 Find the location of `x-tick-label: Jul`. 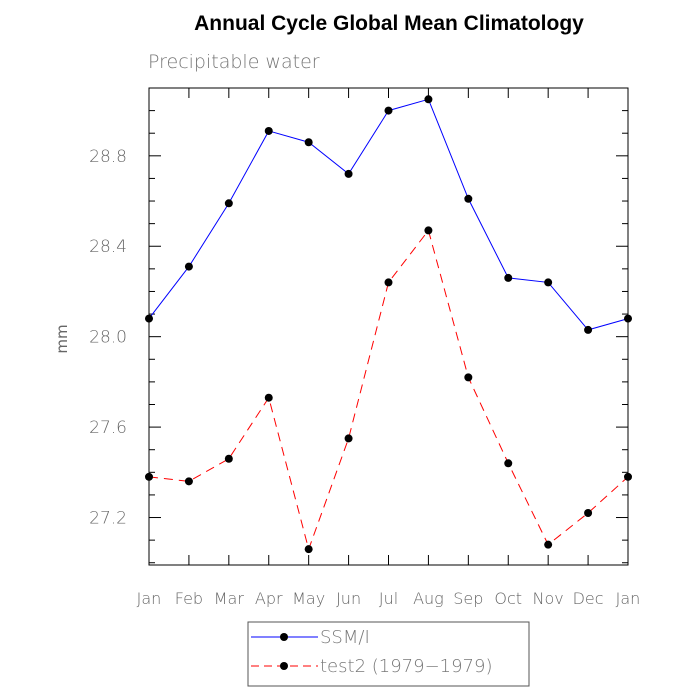

x-tick-label: Jul is located at coordinates (388, 598).